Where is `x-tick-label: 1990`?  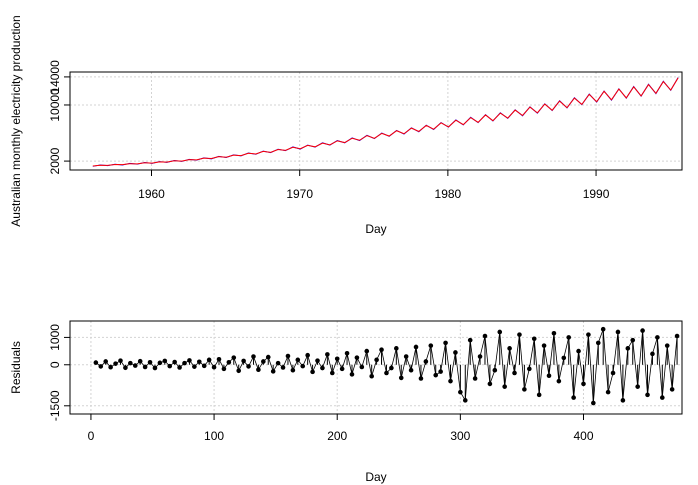 x-tick-label: 1990 is located at coordinates (596, 194).